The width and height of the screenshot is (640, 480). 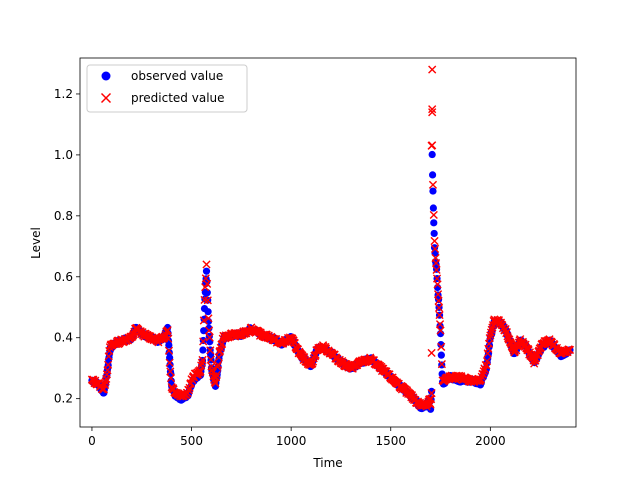 I want to click on x-tick-label: 500, so click(x=191, y=441).